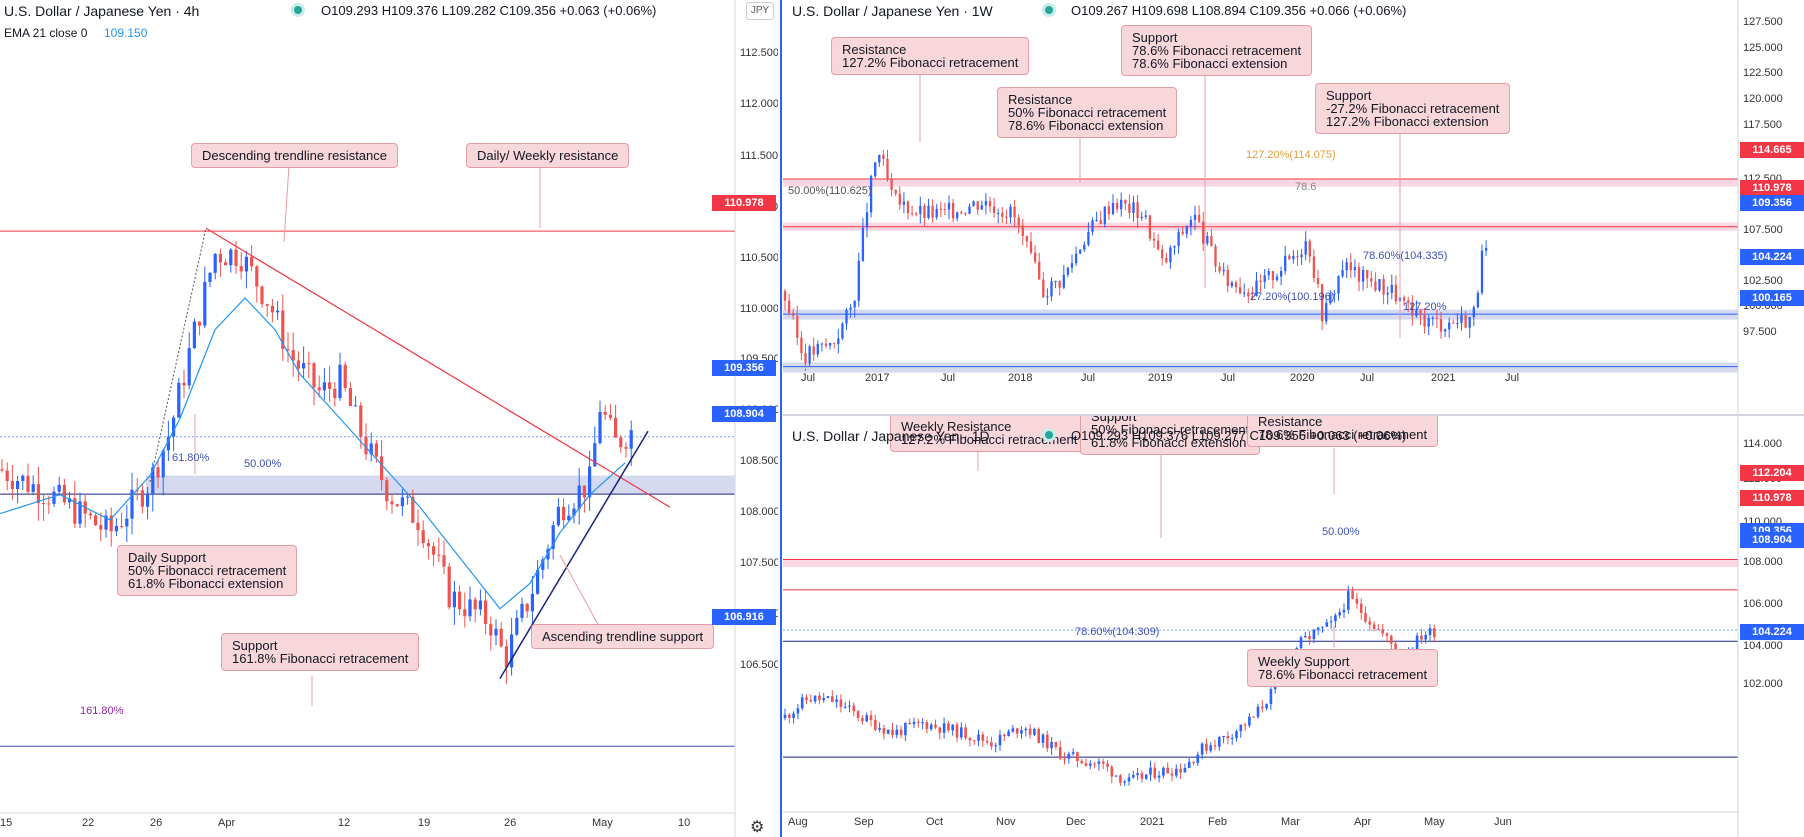 The height and width of the screenshot is (837, 1804). What do you see at coordinates (156, 823) in the screenshot?
I see `x-tick-label: 26` at bounding box center [156, 823].